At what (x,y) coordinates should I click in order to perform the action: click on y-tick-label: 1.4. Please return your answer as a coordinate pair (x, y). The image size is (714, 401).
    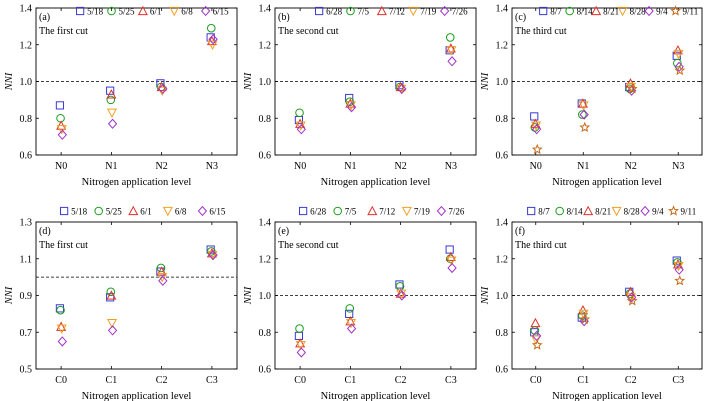
    Looking at the image, I should click on (265, 223).